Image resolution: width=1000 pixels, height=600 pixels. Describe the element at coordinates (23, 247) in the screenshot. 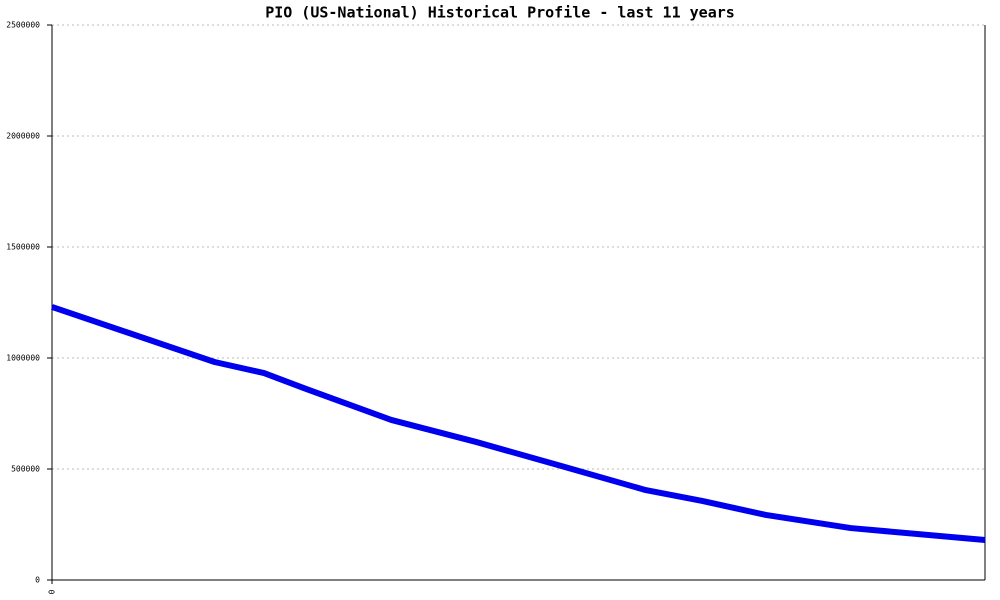

I see `y-tick-label: 1500000` at that location.